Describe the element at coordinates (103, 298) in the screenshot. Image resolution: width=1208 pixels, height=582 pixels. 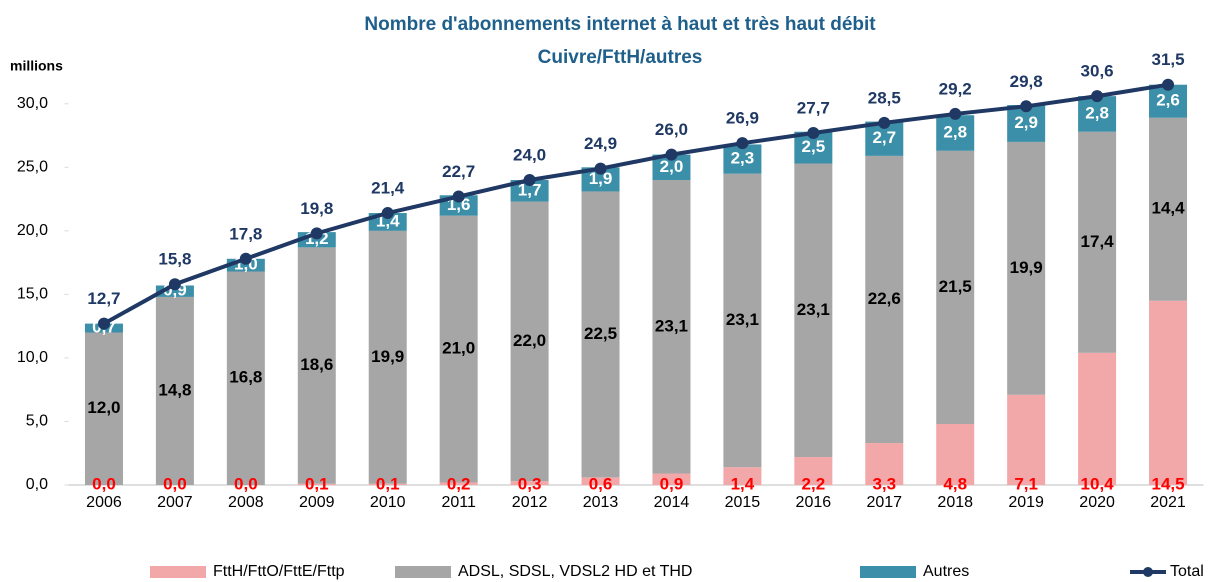
I see `data-label: 12,7` at that location.